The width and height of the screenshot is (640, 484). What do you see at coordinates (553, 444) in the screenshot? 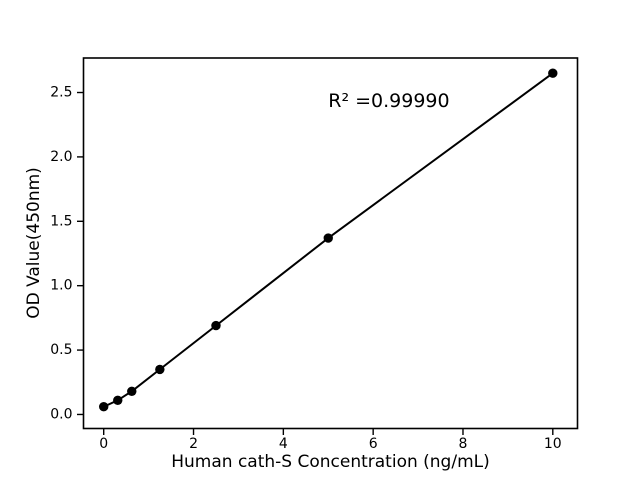
I see `x-tick-label: 10` at bounding box center [553, 444].